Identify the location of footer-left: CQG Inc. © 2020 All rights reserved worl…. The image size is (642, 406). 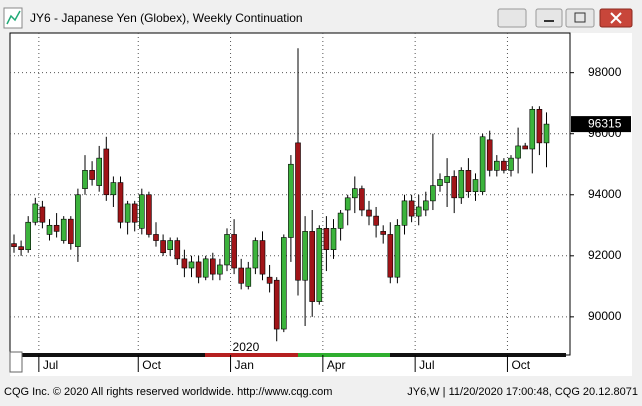
(168, 392).